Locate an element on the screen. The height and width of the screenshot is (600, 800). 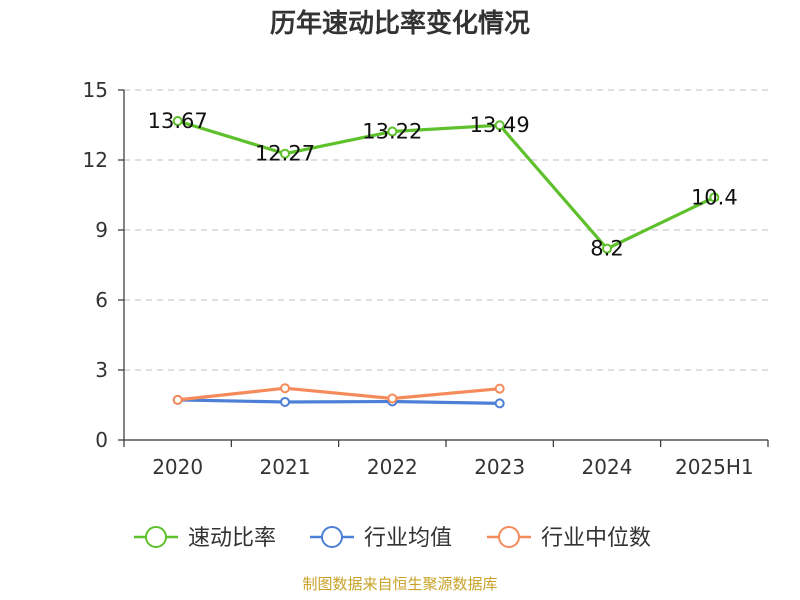
data-label: 8.2 is located at coordinates (606, 249).